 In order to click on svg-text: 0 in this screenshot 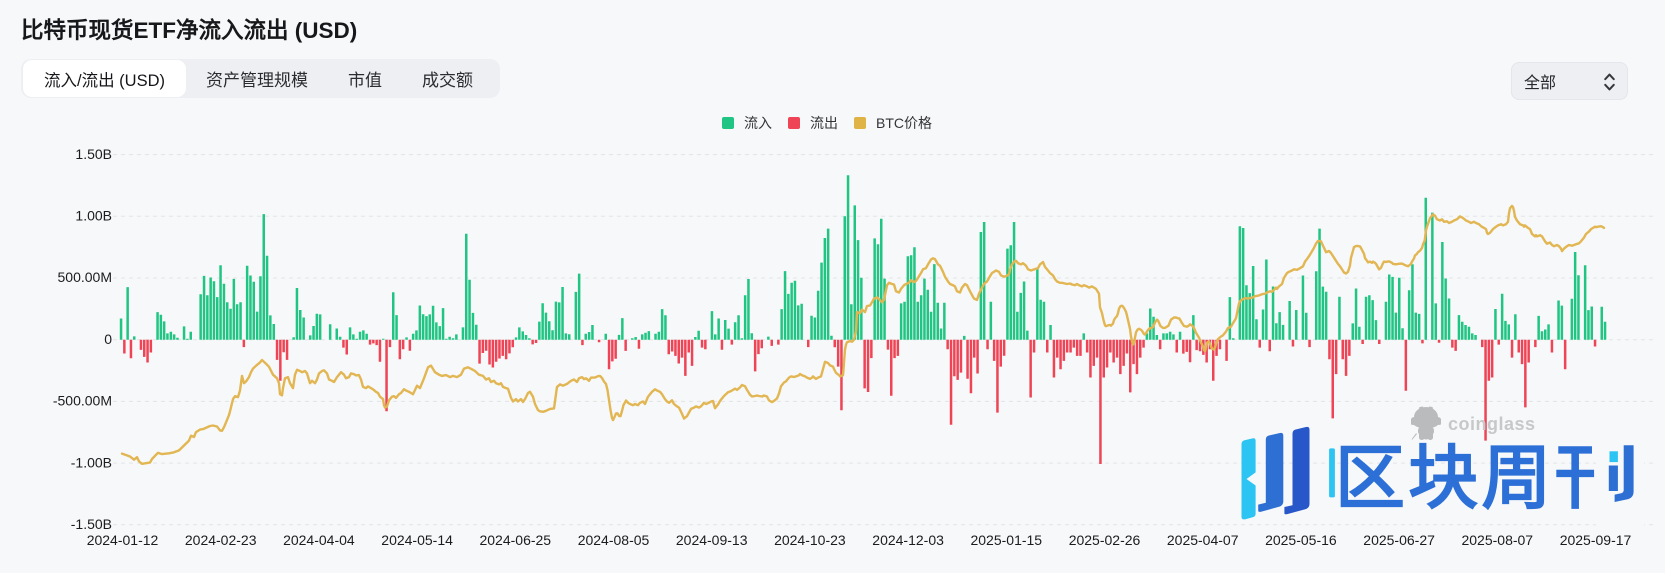, I will do `click(108, 339)`.